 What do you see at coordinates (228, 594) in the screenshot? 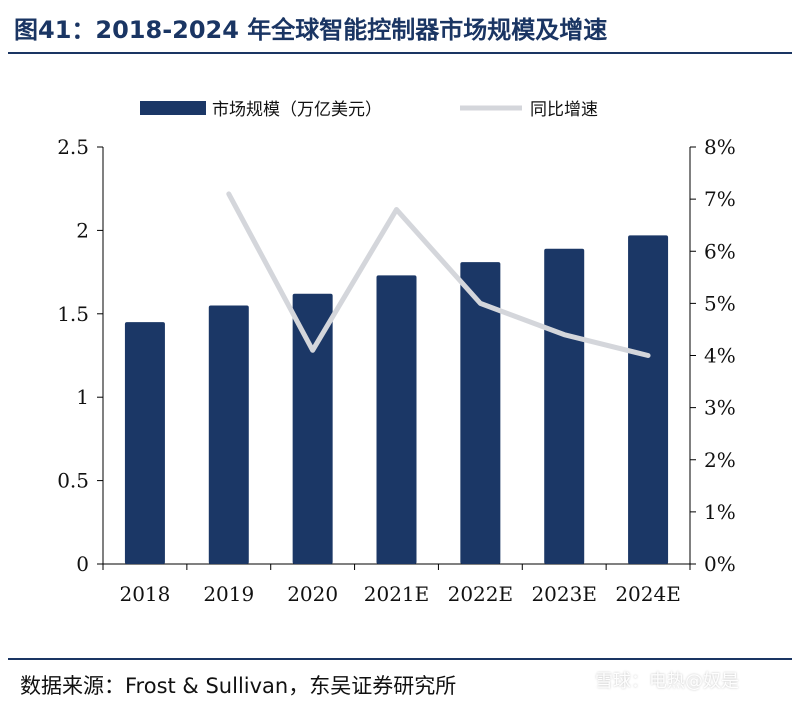
I see `x-tick-label: 2019` at bounding box center [228, 594].